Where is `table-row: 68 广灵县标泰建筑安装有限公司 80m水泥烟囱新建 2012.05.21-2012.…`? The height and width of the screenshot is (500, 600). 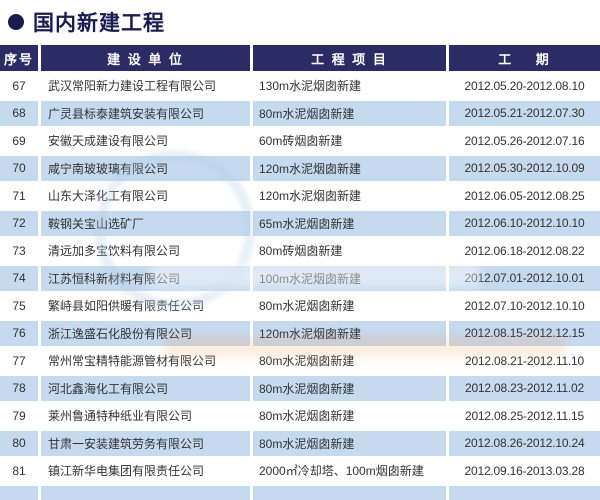 table-row: 68 广灵县标泰建筑安装有限公司 80m水泥烟囱新建 2012.05.21-2012.… is located at coordinates (300, 114).